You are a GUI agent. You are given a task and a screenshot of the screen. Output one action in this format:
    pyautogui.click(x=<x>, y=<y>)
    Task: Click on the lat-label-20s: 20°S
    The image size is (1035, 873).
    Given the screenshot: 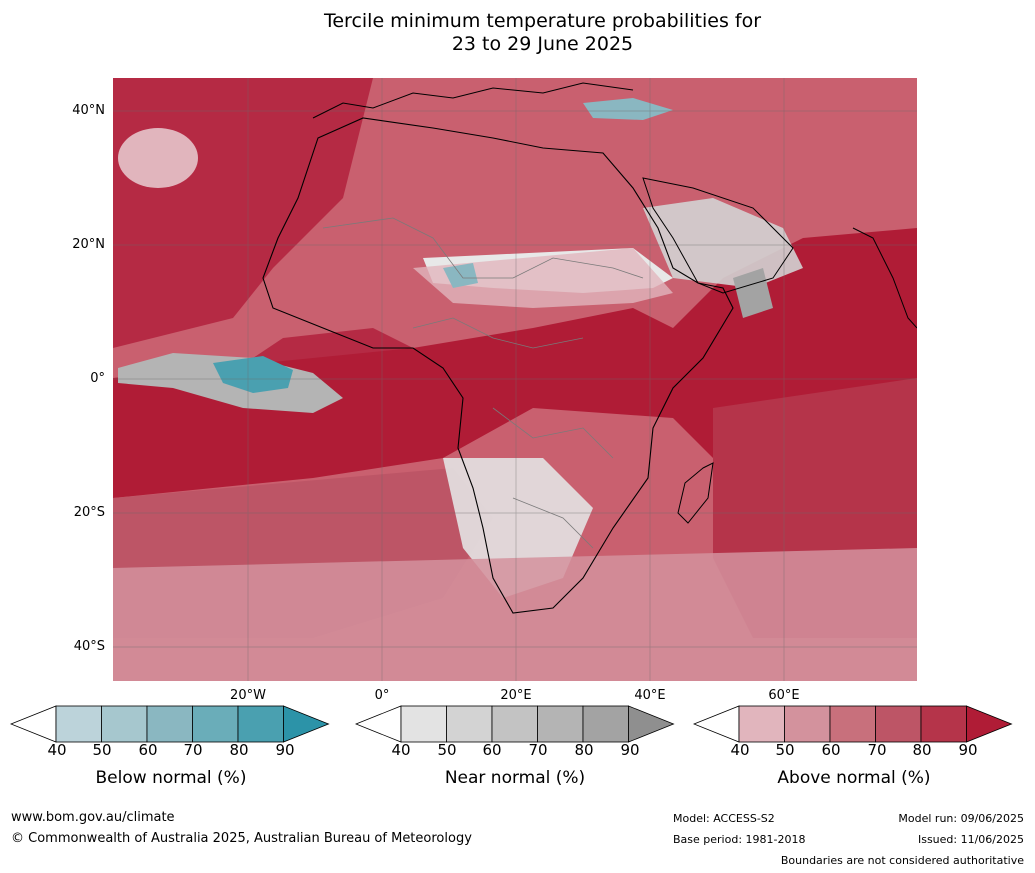 What is the action you would take?
    pyautogui.click(x=89, y=512)
    